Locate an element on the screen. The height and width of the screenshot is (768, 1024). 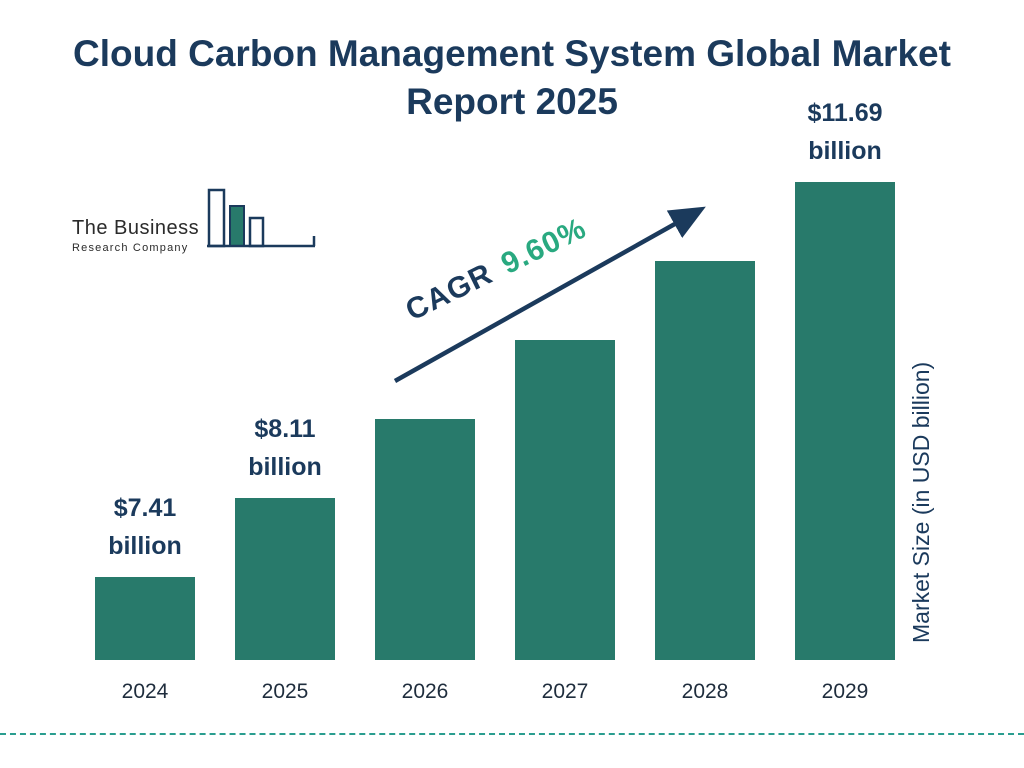
logo-company-subtitle: Research Company is located at coordinates (130, 248).